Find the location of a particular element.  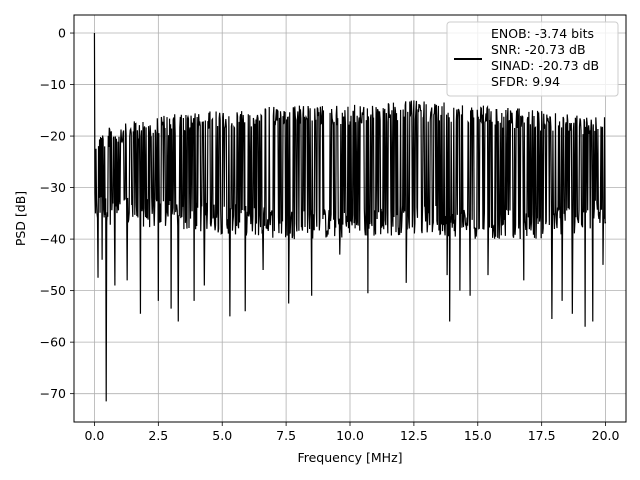

legend-box is located at coordinates (532, 59).